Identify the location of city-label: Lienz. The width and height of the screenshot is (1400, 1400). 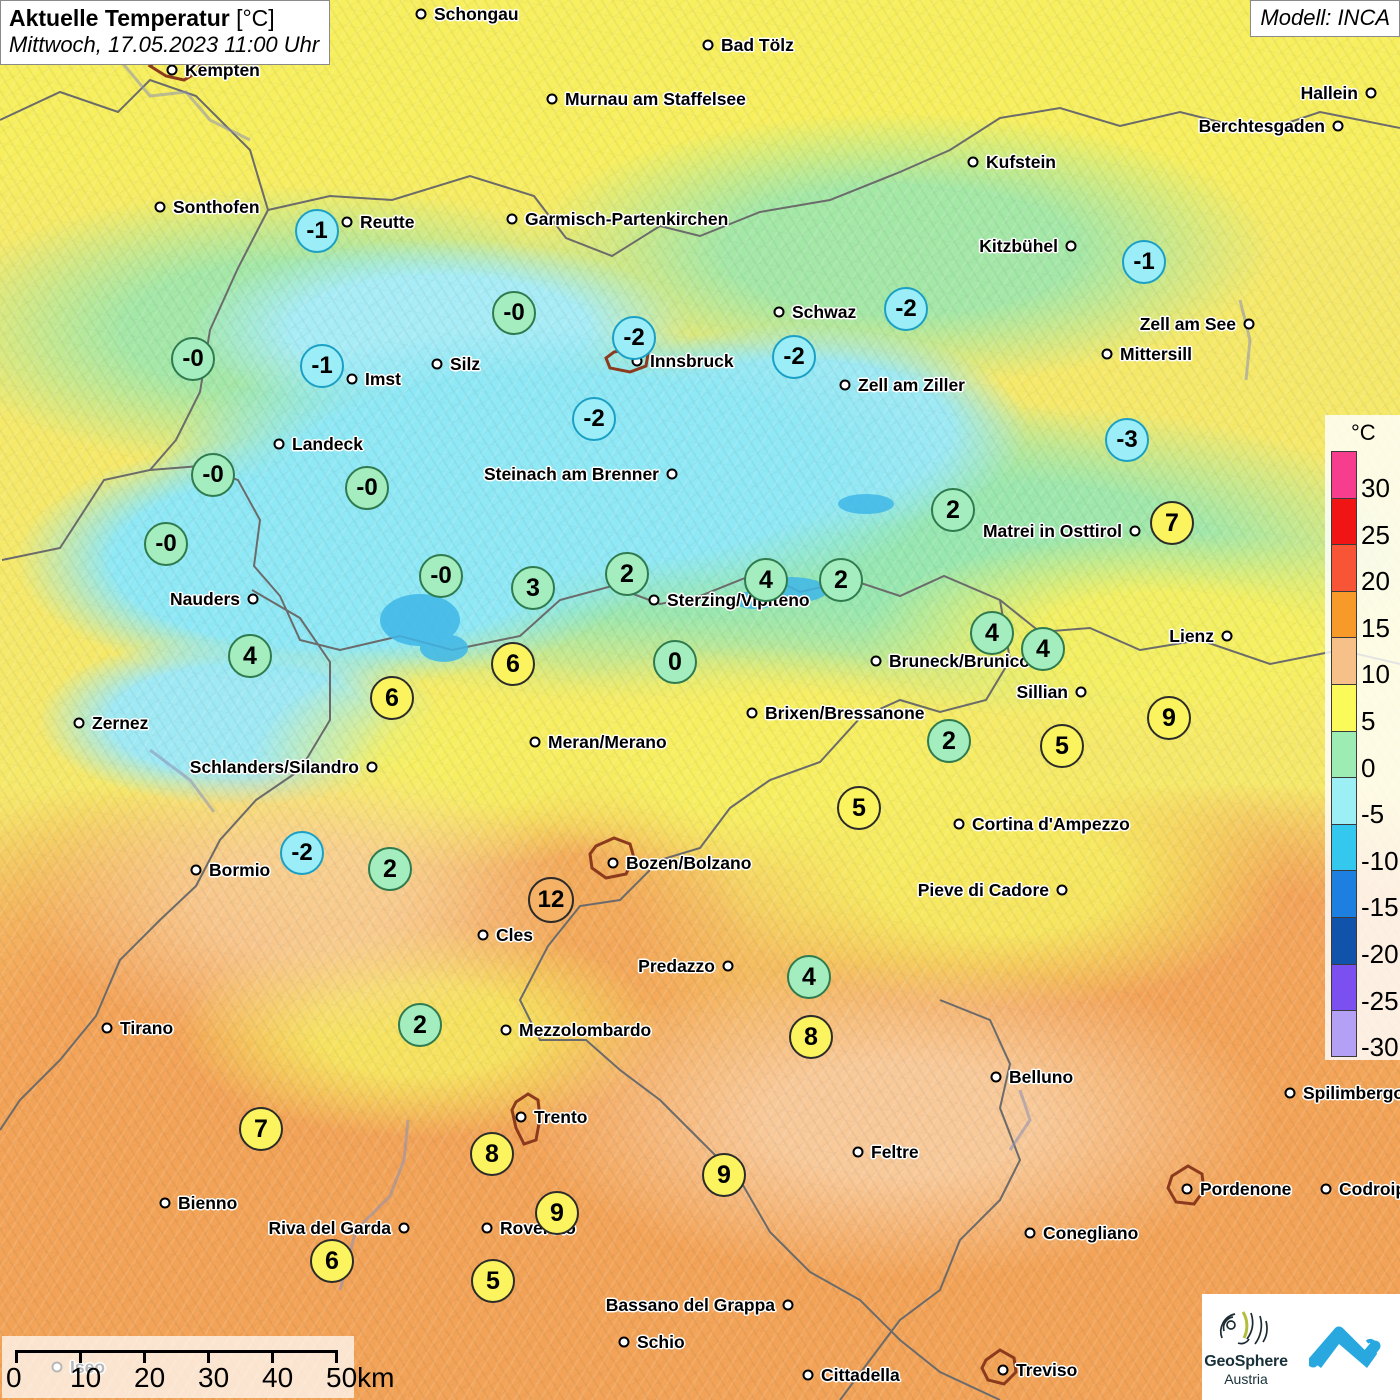
(1191, 636).